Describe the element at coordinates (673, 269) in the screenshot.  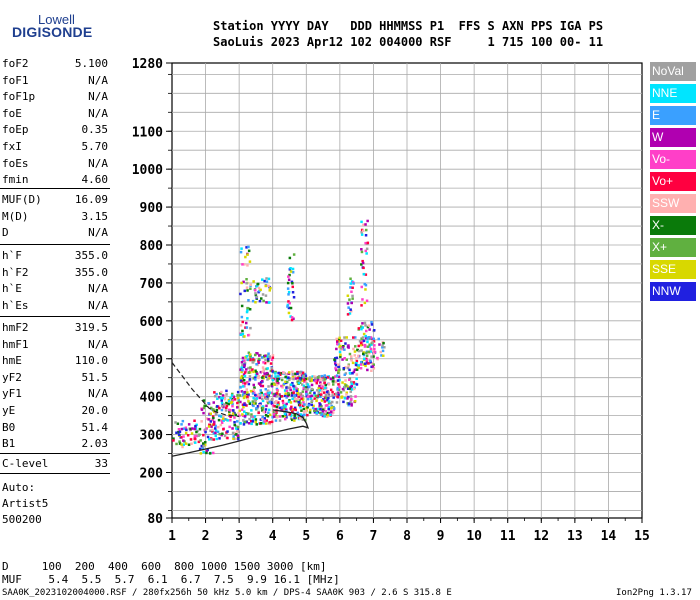
I see `legend-entry-sse: SSE` at that location.